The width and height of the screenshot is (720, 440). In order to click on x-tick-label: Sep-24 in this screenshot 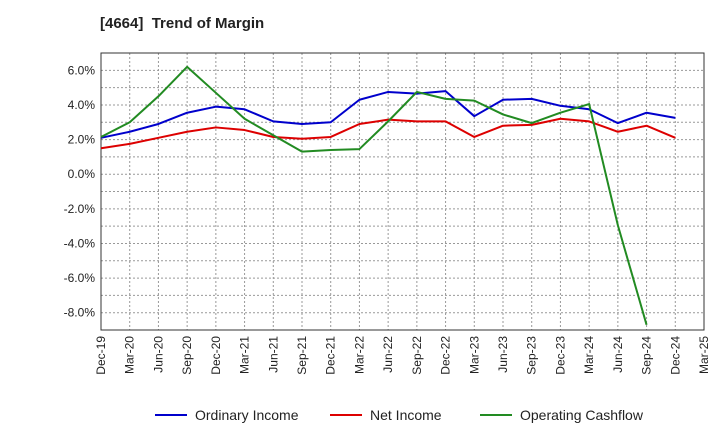, I will do `click(647, 355)`.